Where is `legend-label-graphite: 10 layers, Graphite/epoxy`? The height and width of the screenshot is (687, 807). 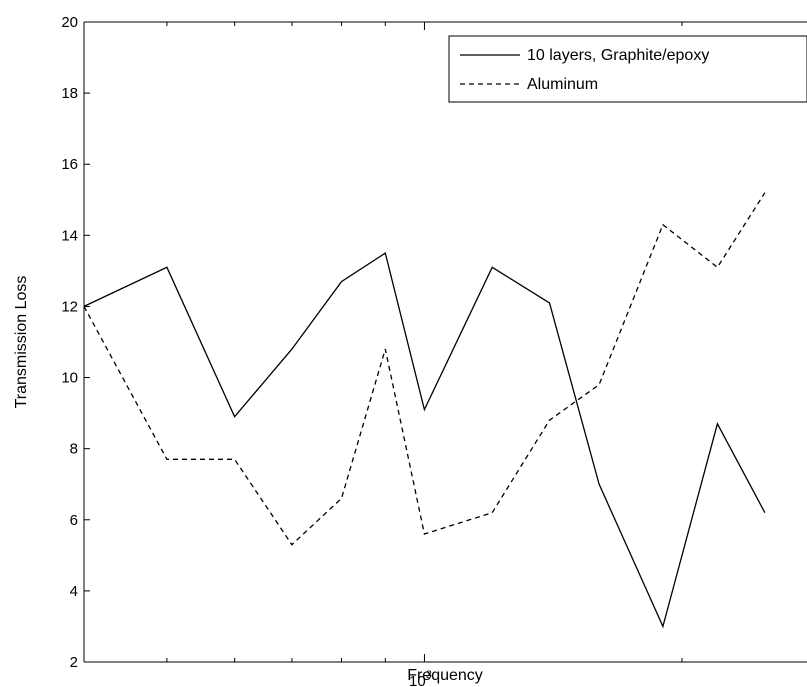
legend-label-graphite: 10 layers, Graphite/epoxy is located at coordinates (618, 55).